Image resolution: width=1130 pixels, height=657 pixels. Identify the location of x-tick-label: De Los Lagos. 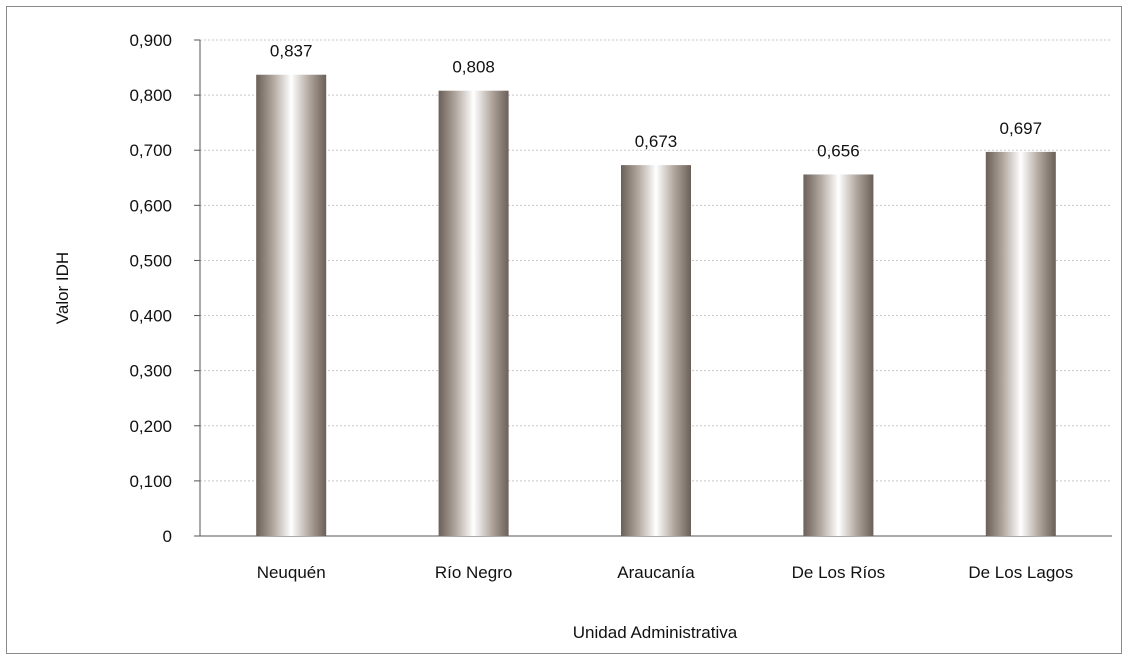
(1020, 572).